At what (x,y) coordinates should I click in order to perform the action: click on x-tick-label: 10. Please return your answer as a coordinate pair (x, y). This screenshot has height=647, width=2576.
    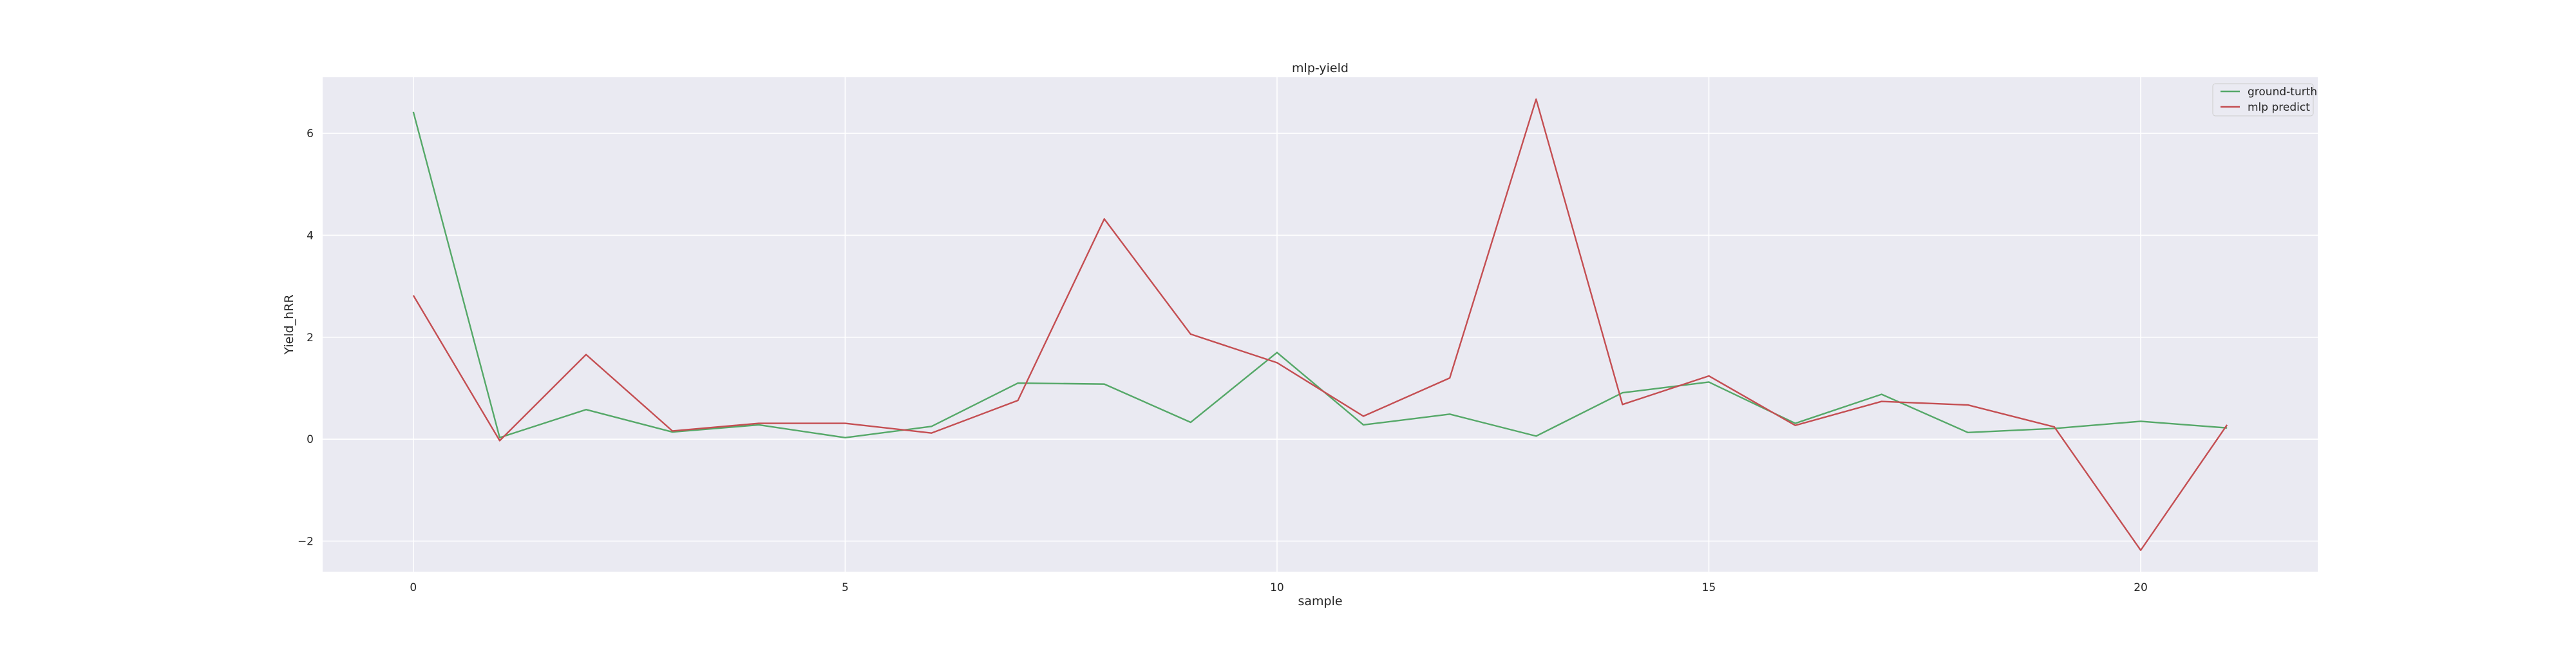
    Looking at the image, I should click on (1277, 587).